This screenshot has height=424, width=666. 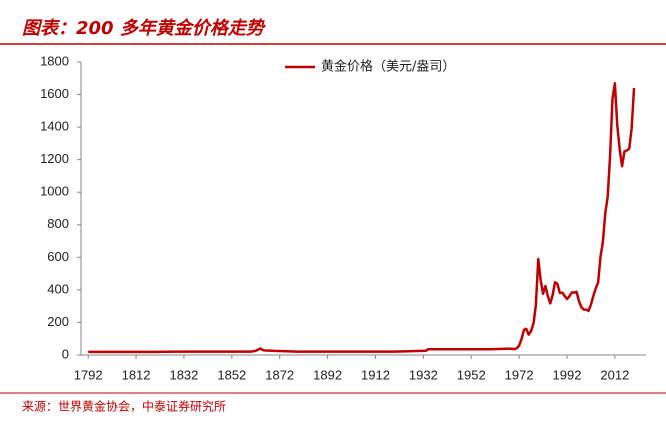 What do you see at coordinates (471, 374) in the screenshot?
I see `x-tick-label: 1952` at bounding box center [471, 374].